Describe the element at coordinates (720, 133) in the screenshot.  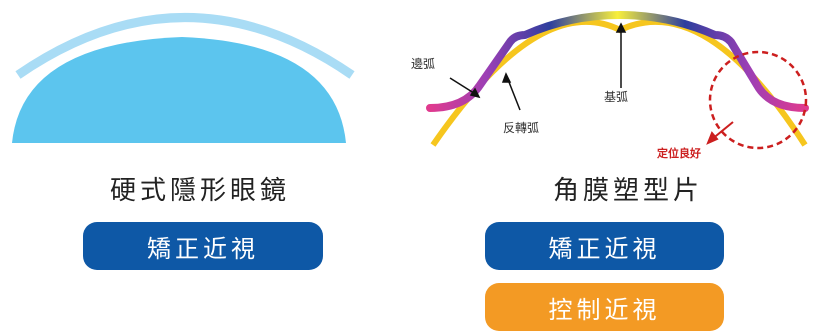
I see `positioning-arrow` at that location.